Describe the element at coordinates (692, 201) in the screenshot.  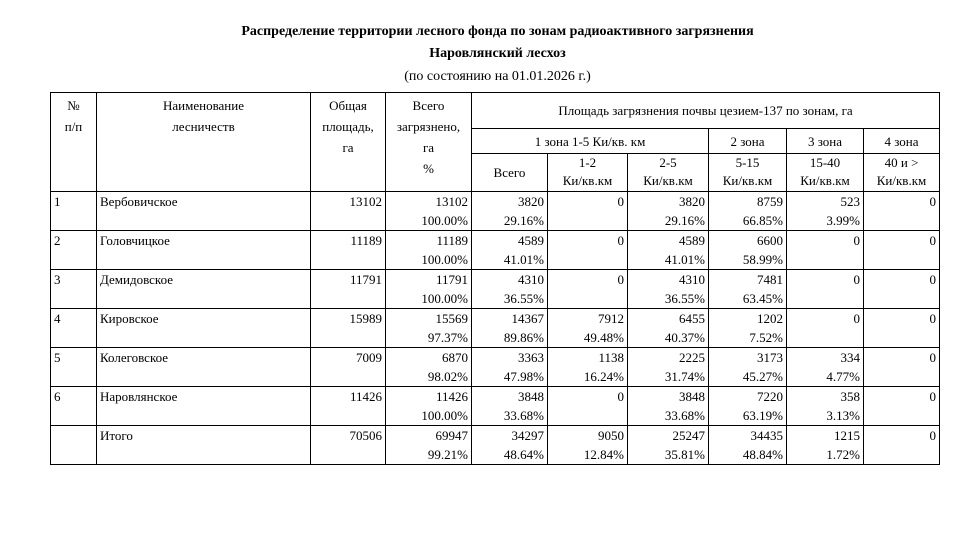
I see `value: 3820` at that location.